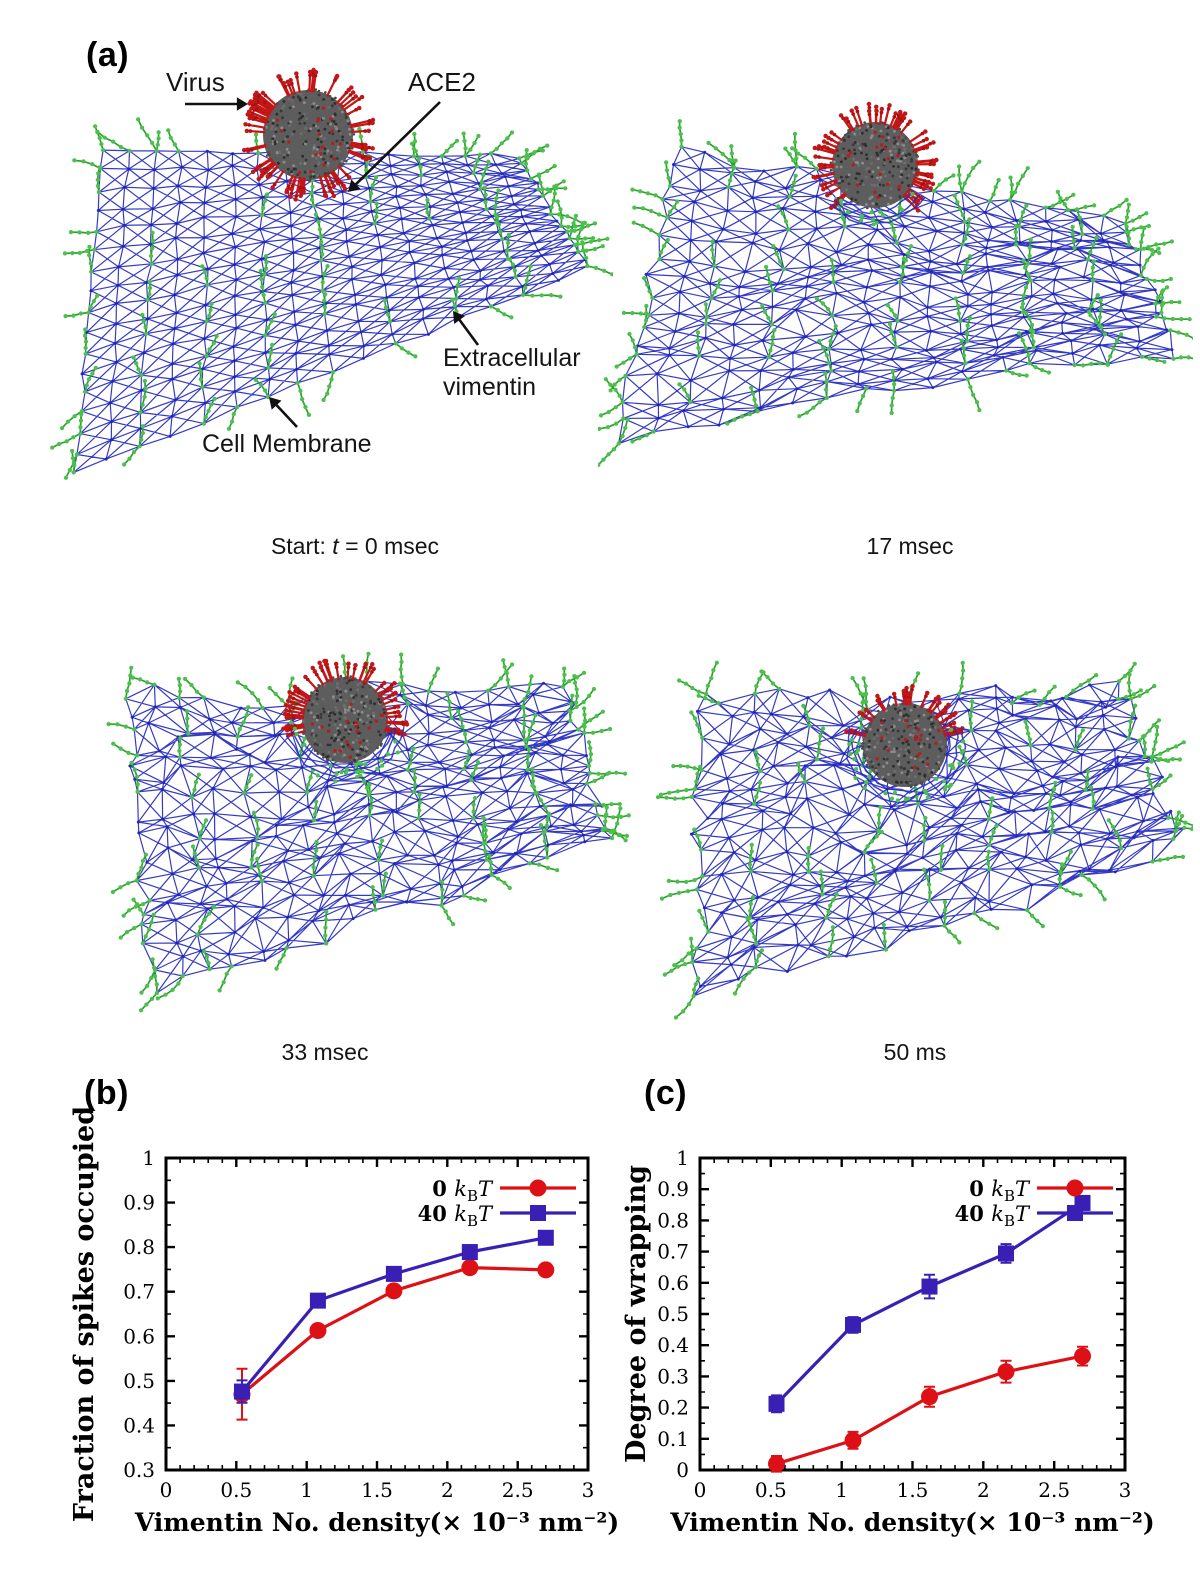 Image resolution: width=1200 pixels, height=1573 pixels. What do you see at coordinates (673, 1439) in the screenshot?
I see `svg-text: 0.1` at bounding box center [673, 1439].